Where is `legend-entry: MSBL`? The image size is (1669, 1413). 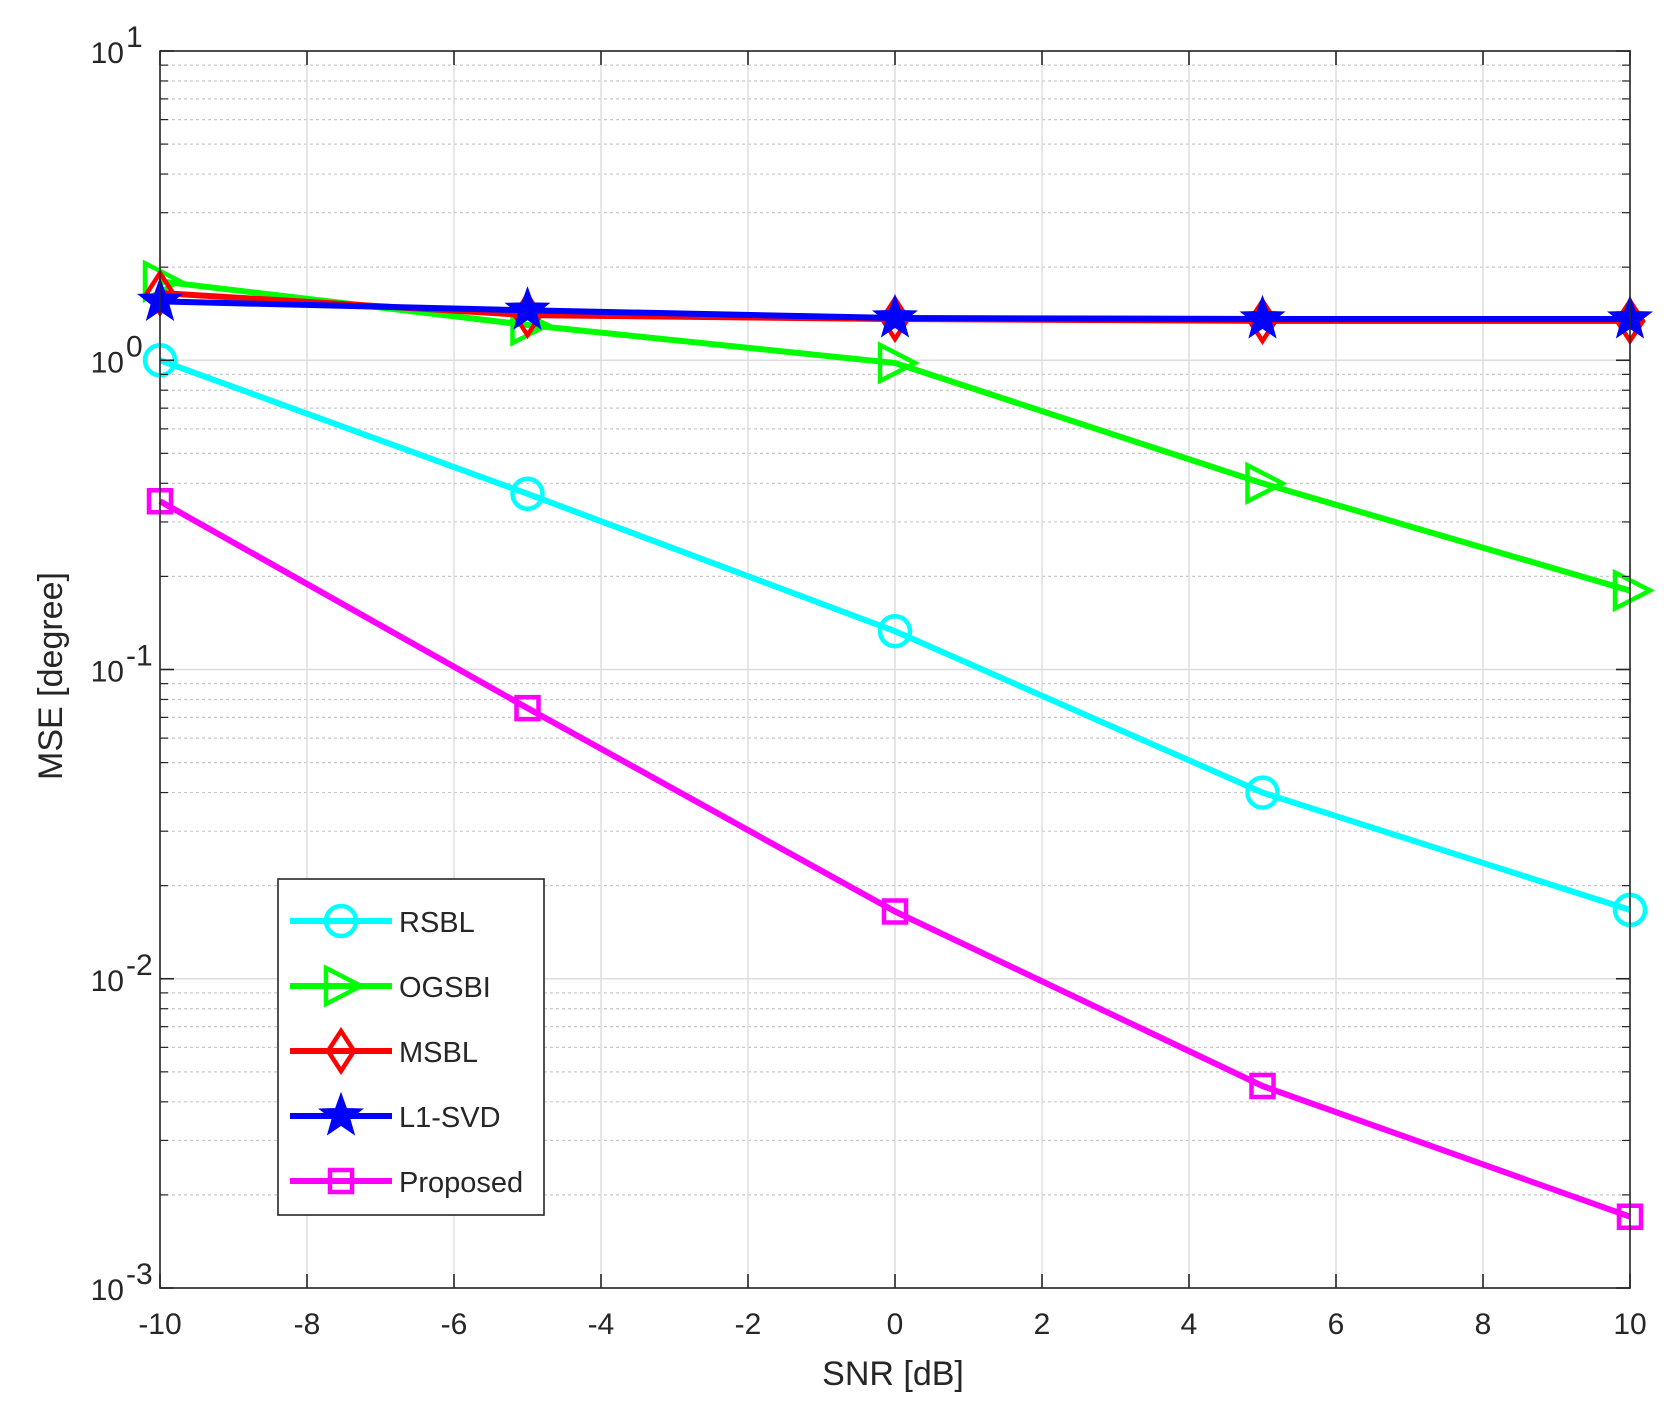 legend-entry: MSBL is located at coordinates (384, 1051).